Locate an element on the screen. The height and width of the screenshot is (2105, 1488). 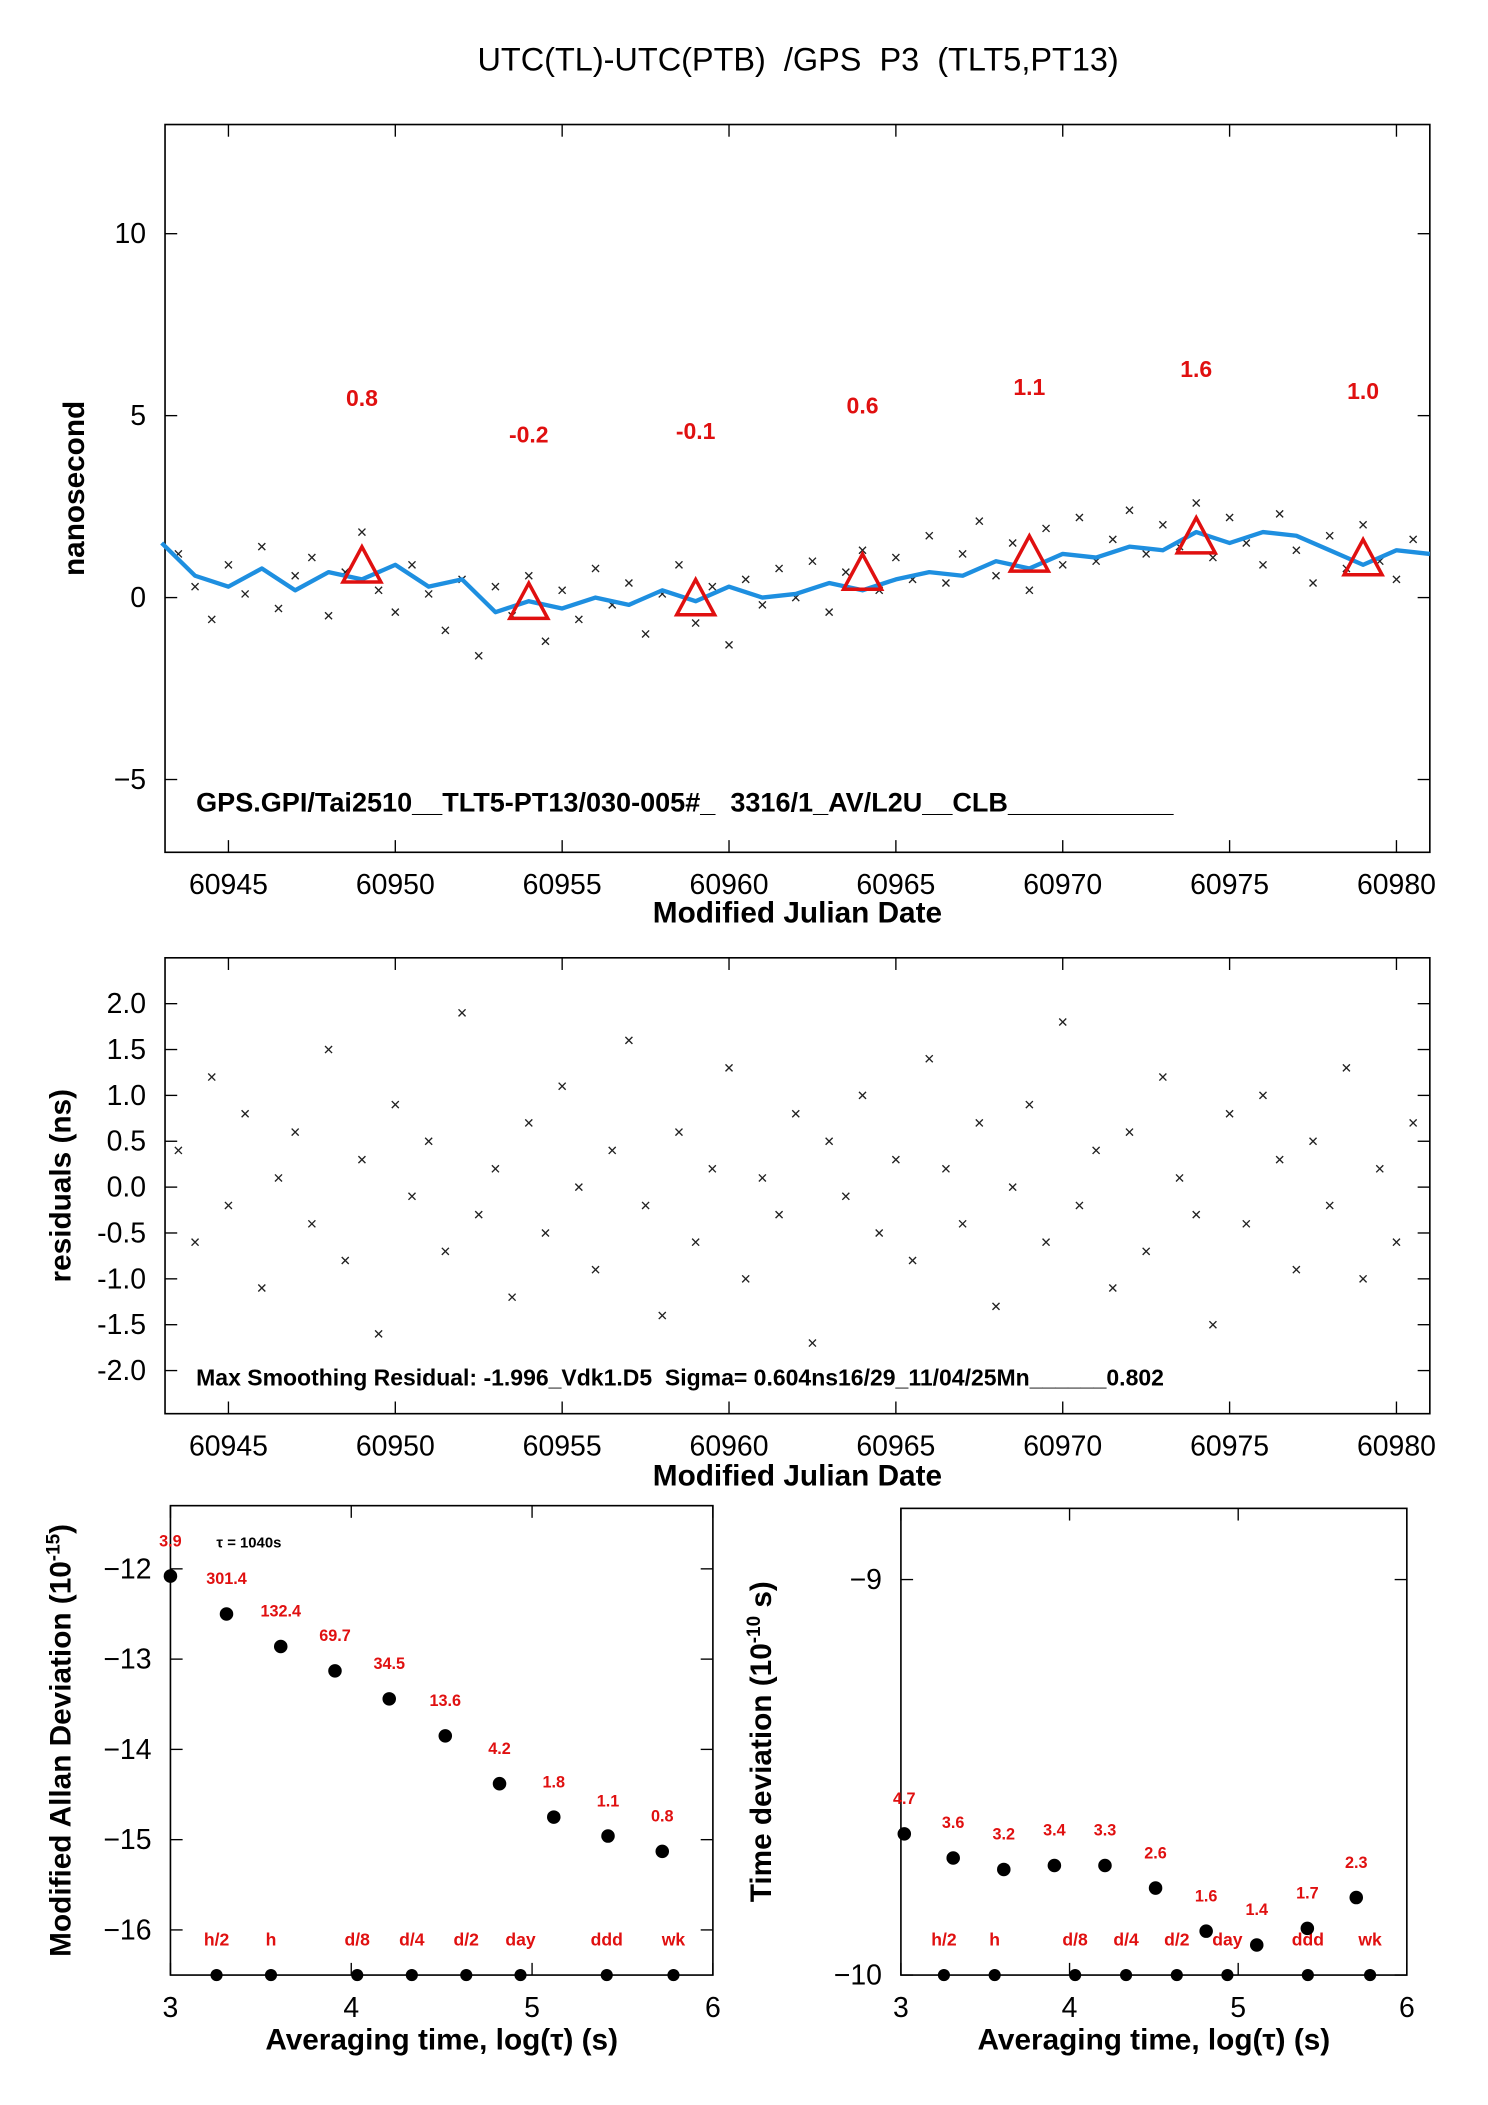
x-tick-label: 60950 is located at coordinates (395, 1447).